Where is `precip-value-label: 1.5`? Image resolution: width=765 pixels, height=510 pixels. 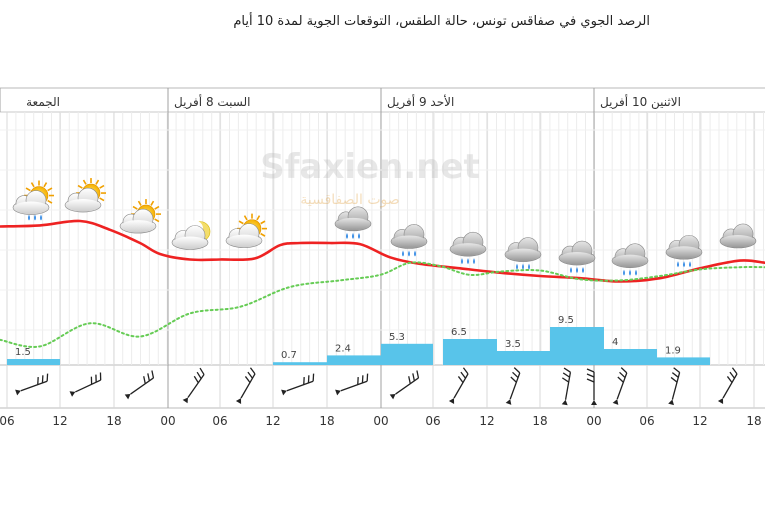
precip-value-label: 1.5 is located at coordinates (23, 352).